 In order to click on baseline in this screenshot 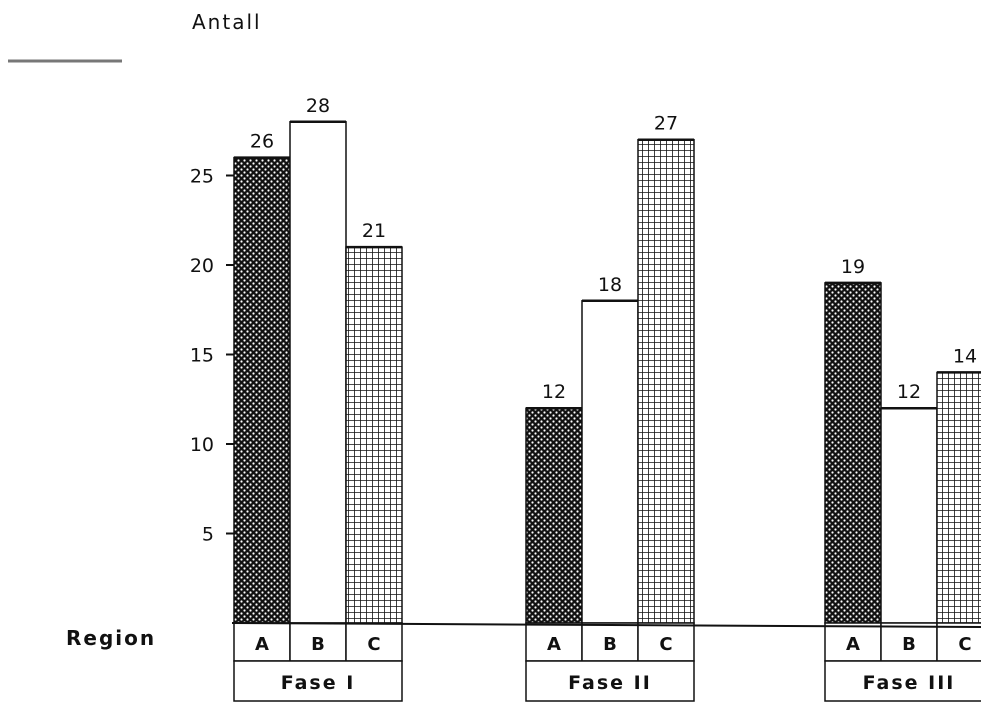, I will do `click(606, 625)`.